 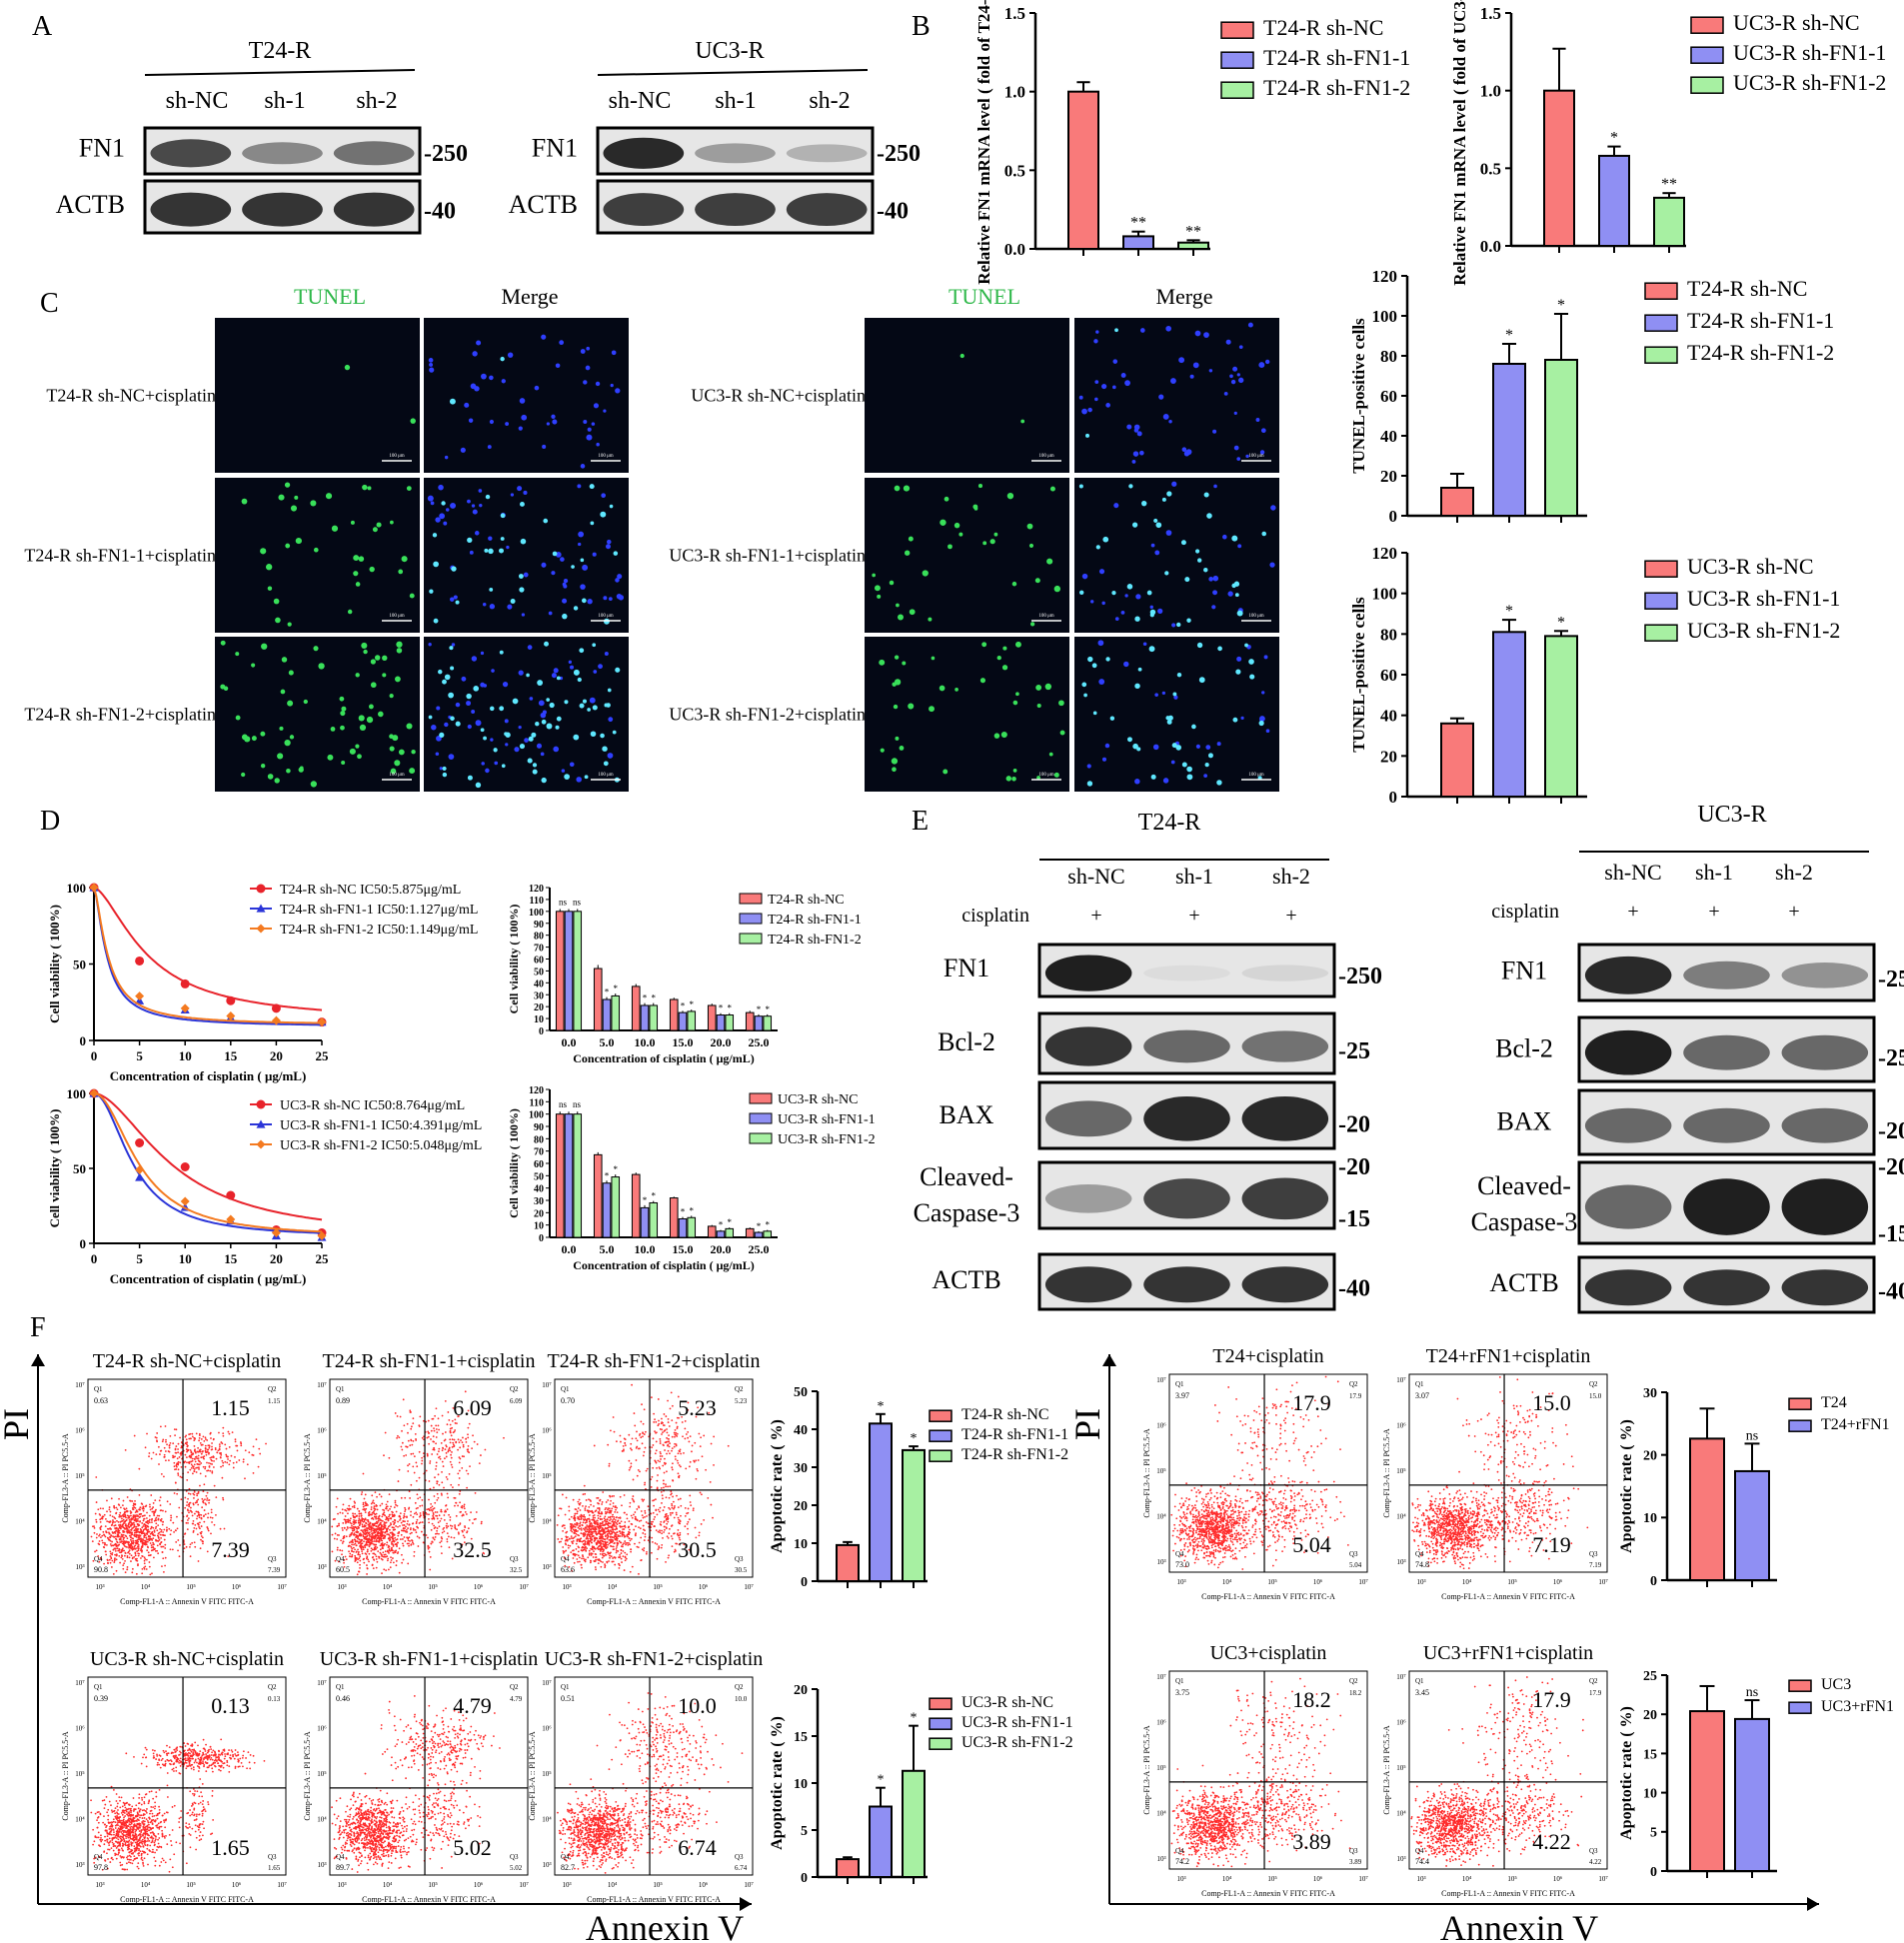 What do you see at coordinates (139, 1142) in the screenshot?
I see `data-point` at bounding box center [139, 1142].